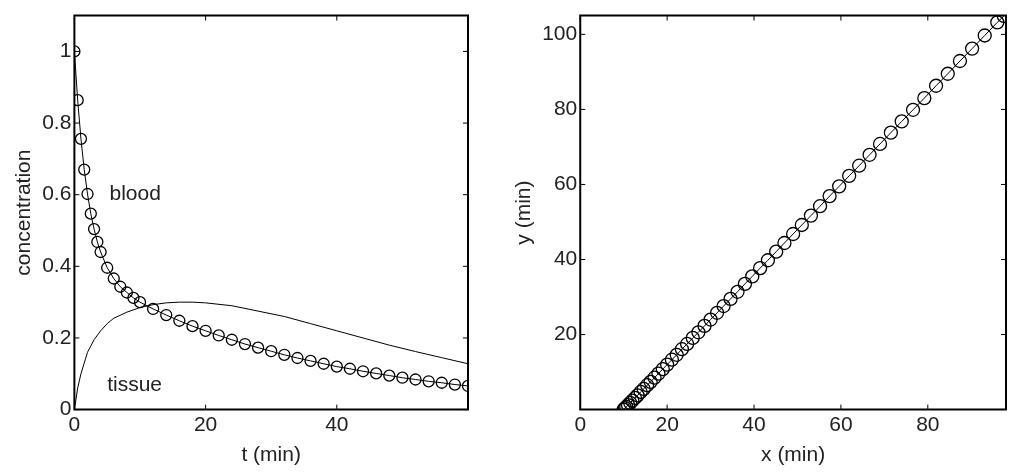 Image resolution: width=1014 pixels, height=474 pixels. I want to click on y-tick-label: 0.4, so click(57, 265).